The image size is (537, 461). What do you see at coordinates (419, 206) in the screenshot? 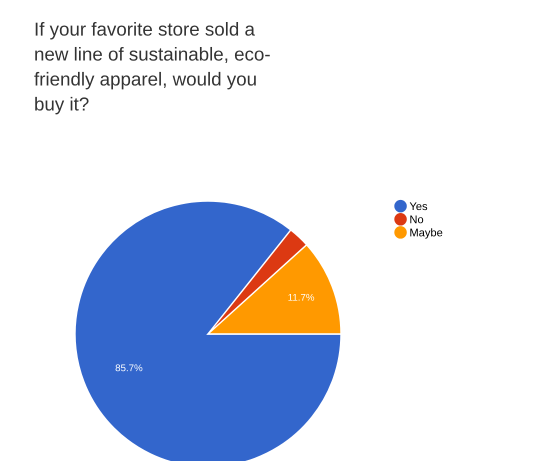
I see `legend-label: Yes` at bounding box center [419, 206].